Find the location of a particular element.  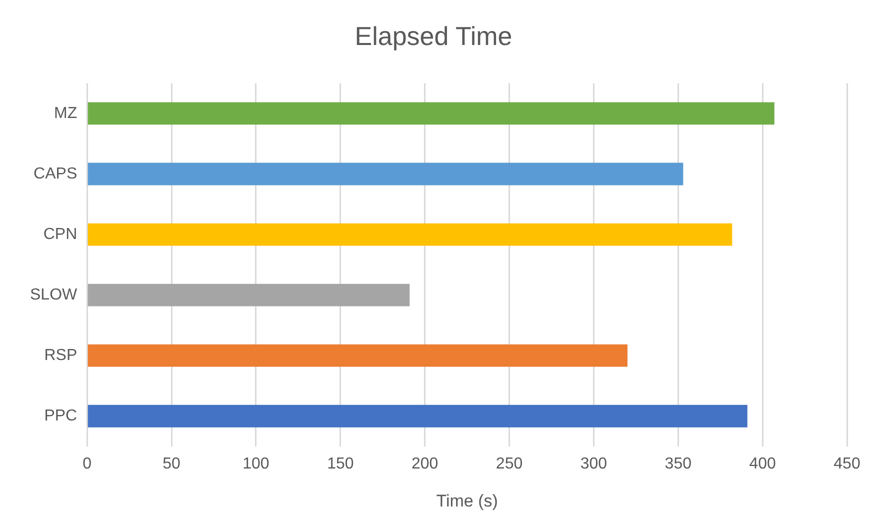

x-tick-label: 400 is located at coordinates (762, 463).